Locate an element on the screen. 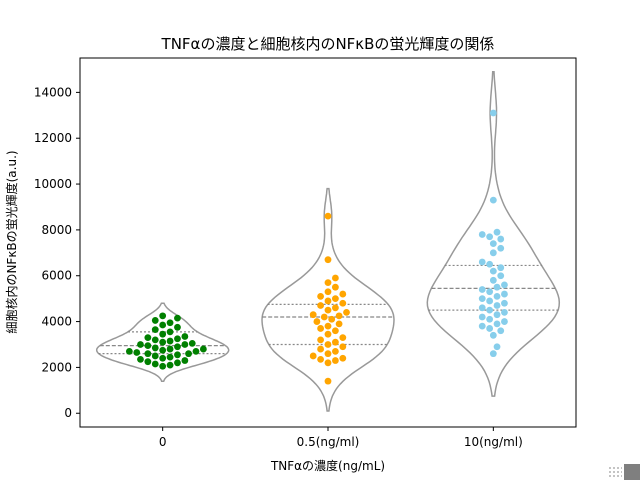 Image resolution: width=640 pixels, height=480 pixels. toolbar-grip-icon is located at coordinates (615, 472).